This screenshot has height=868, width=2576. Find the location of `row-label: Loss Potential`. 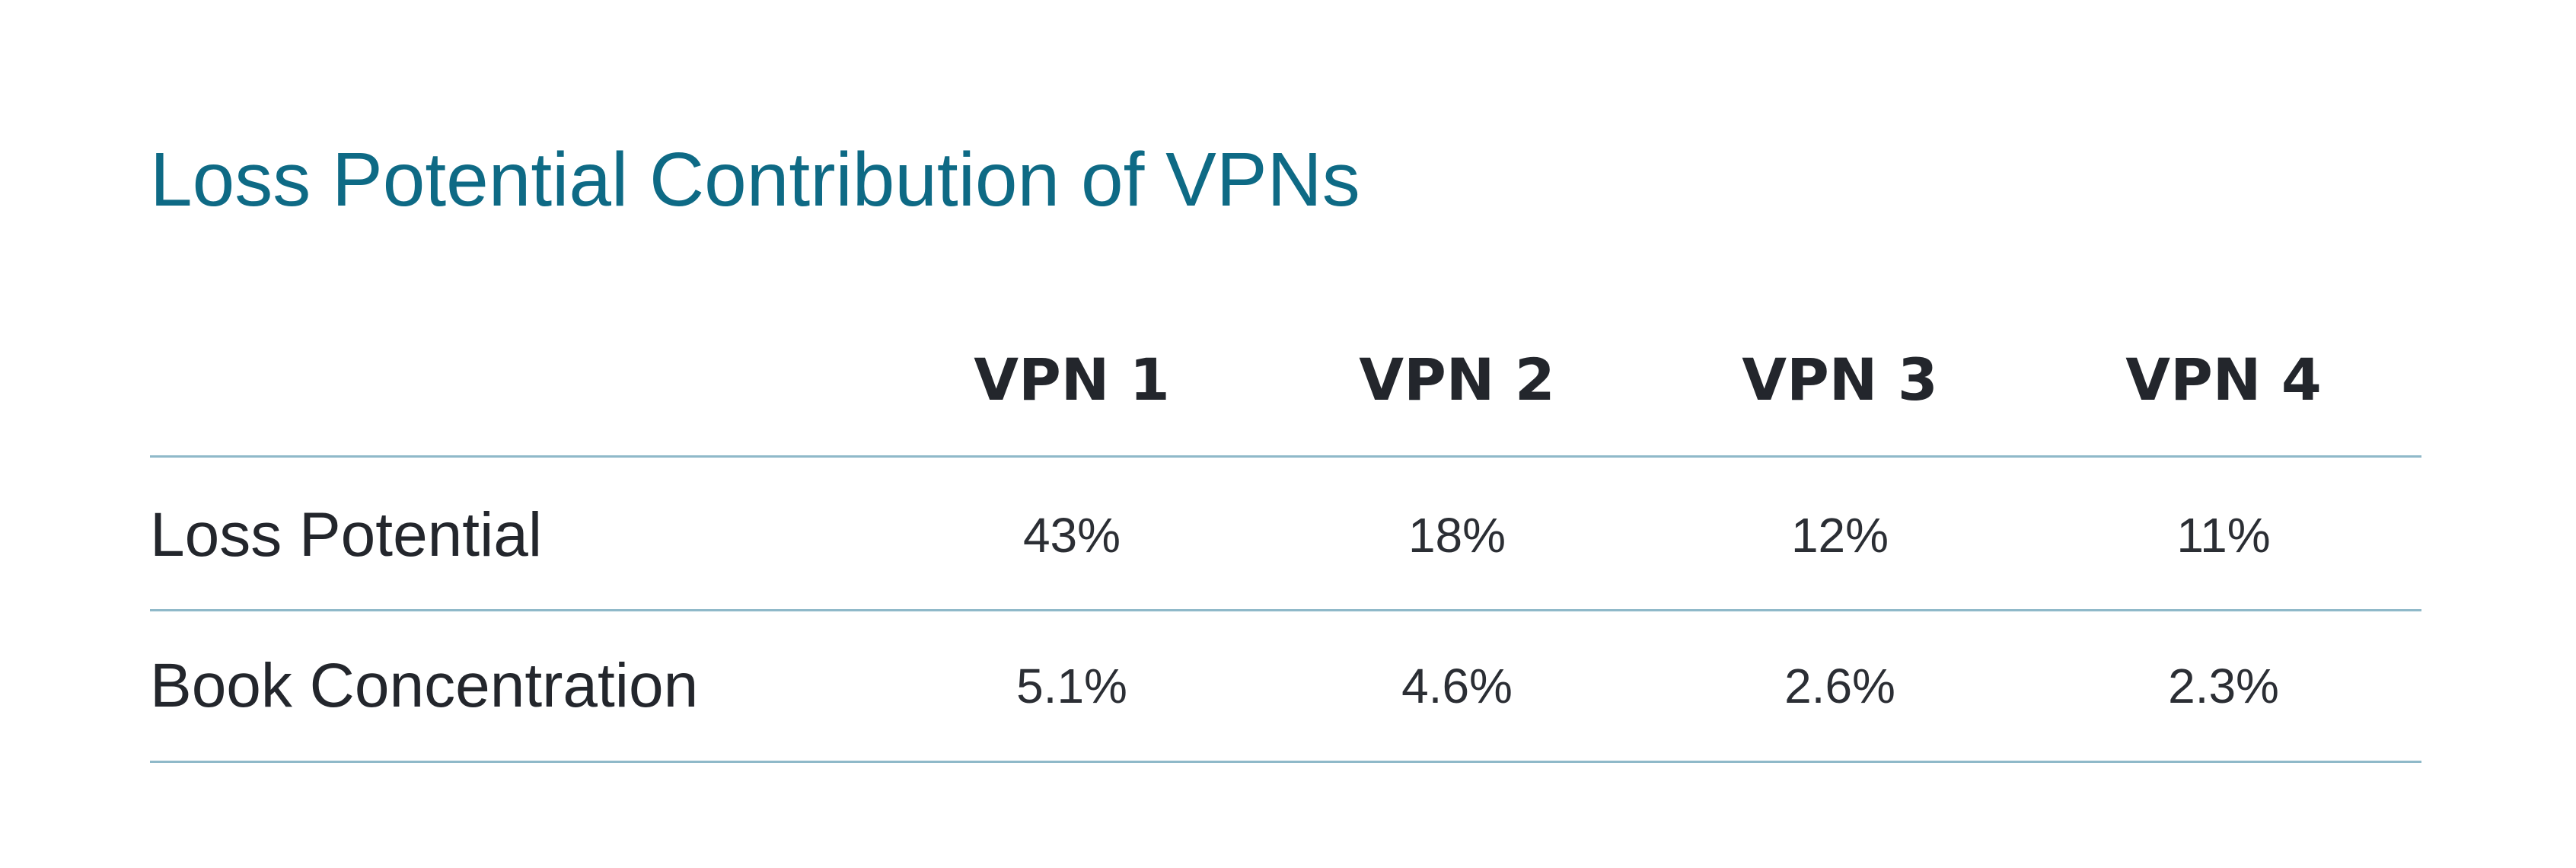

row-label: Loss Potential is located at coordinates (346, 535).